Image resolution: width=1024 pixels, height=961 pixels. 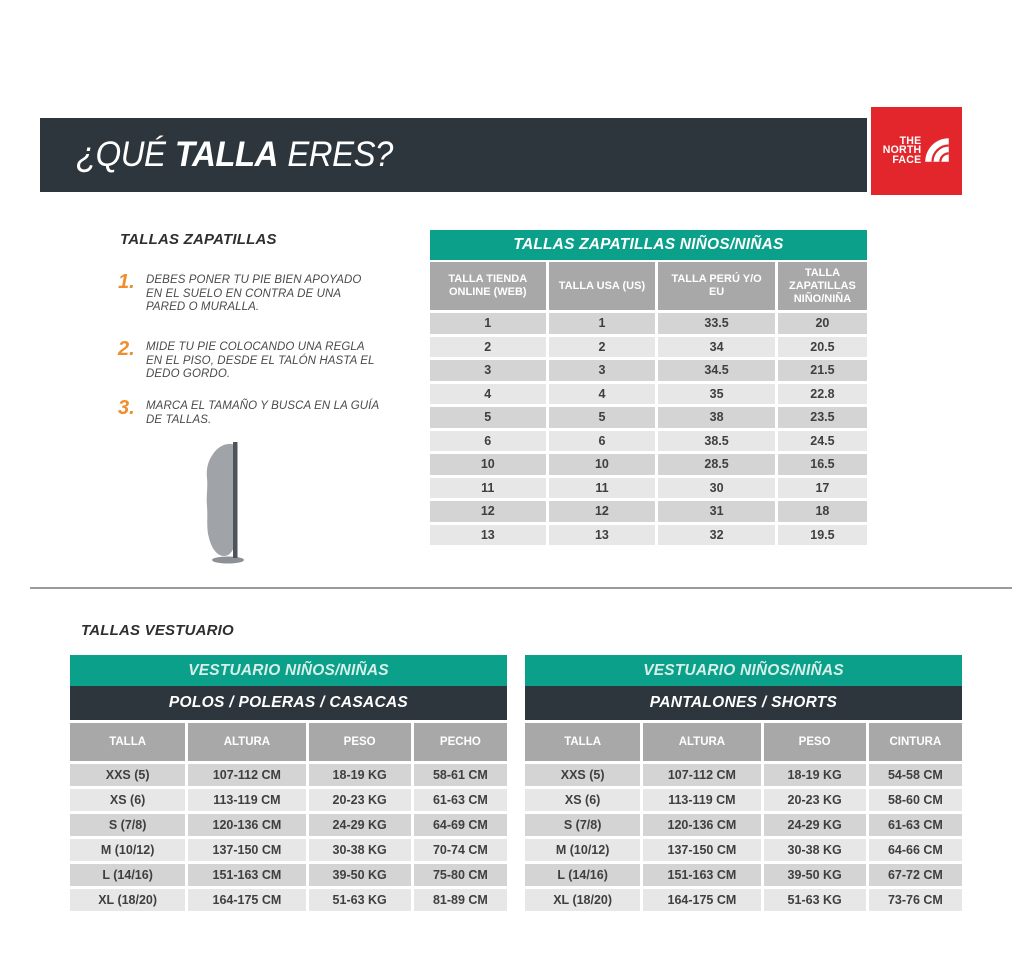 I want to click on table-cell: 34.5, so click(x=716, y=370).